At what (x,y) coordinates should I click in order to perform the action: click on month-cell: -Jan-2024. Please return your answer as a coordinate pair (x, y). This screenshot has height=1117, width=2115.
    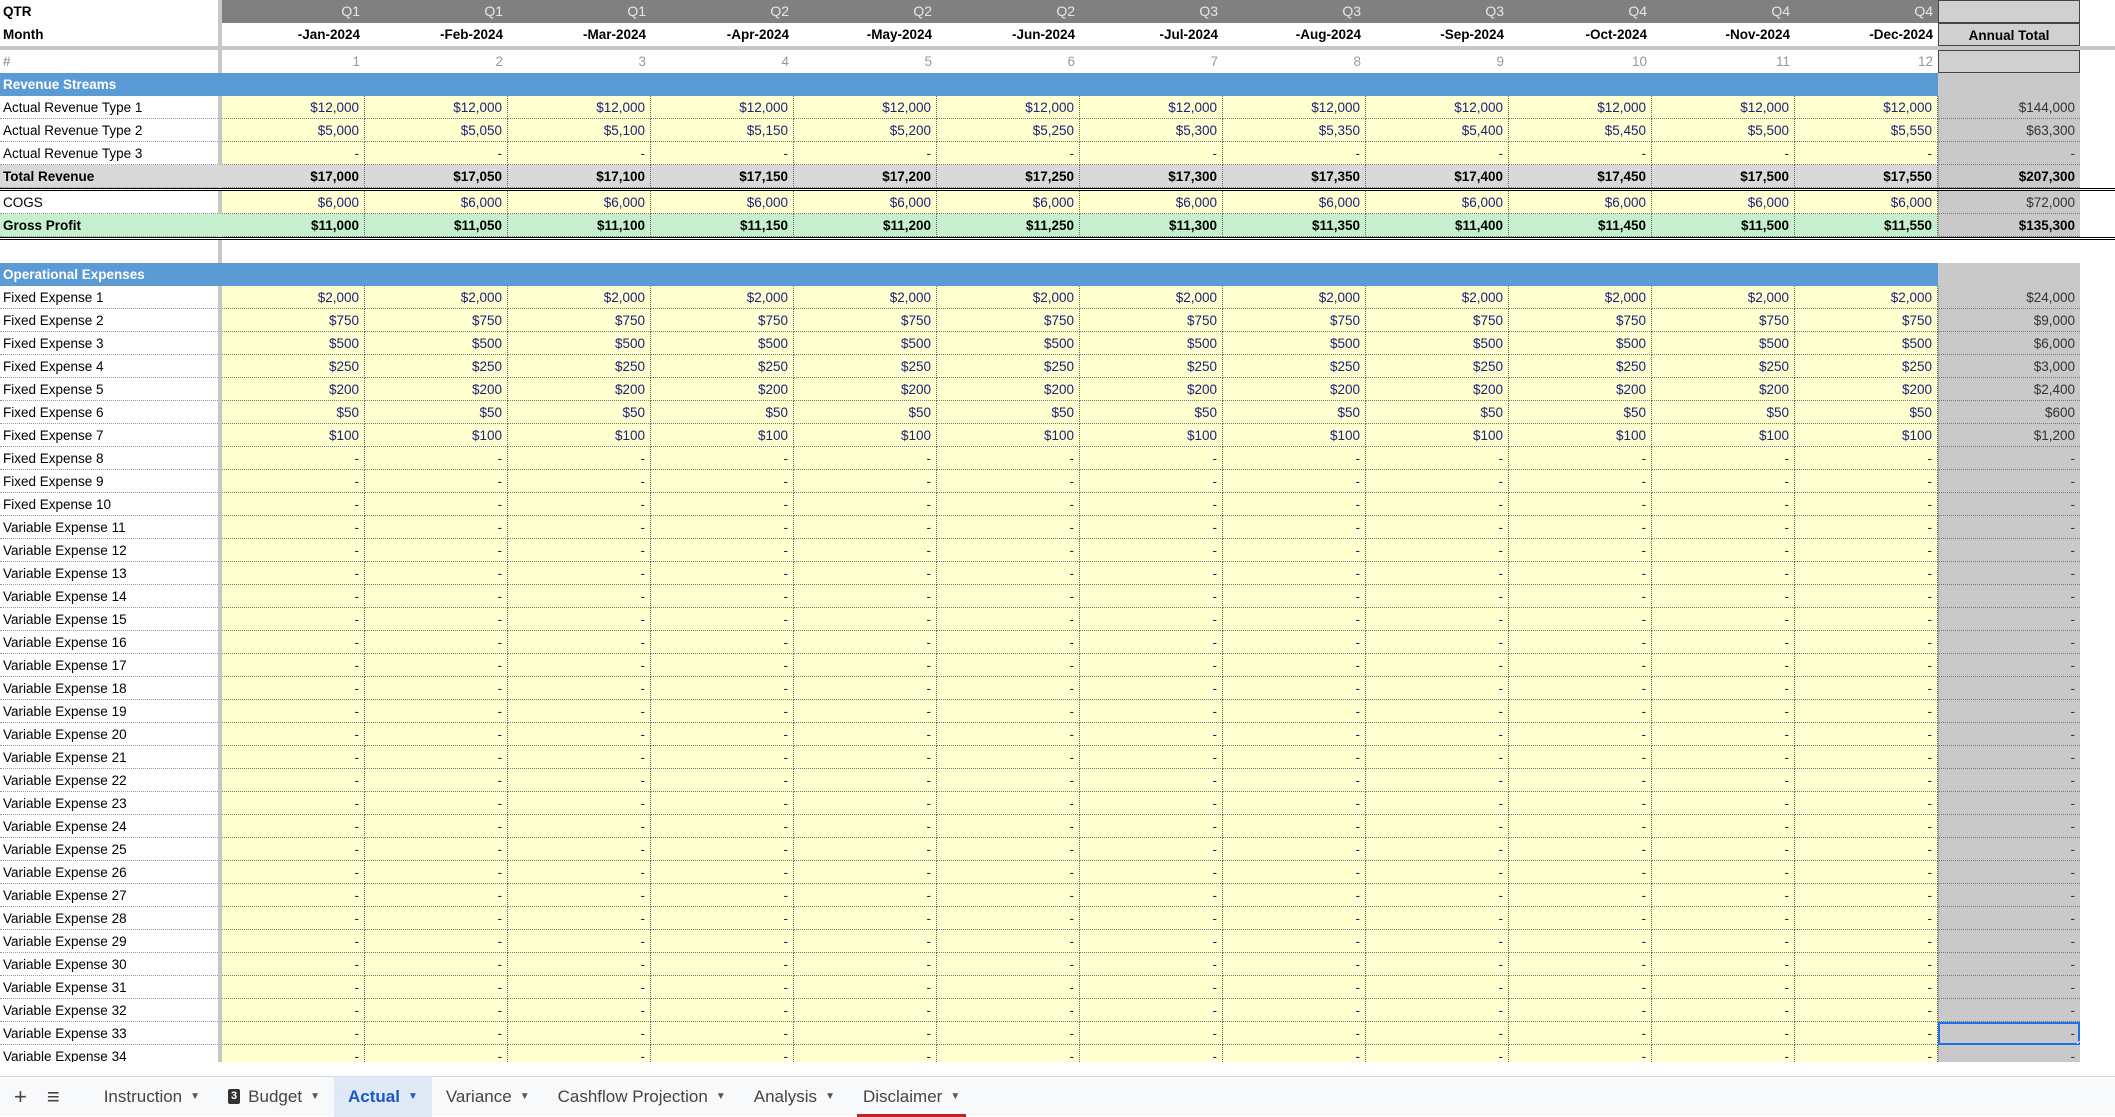
    Looking at the image, I should click on (328, 34).